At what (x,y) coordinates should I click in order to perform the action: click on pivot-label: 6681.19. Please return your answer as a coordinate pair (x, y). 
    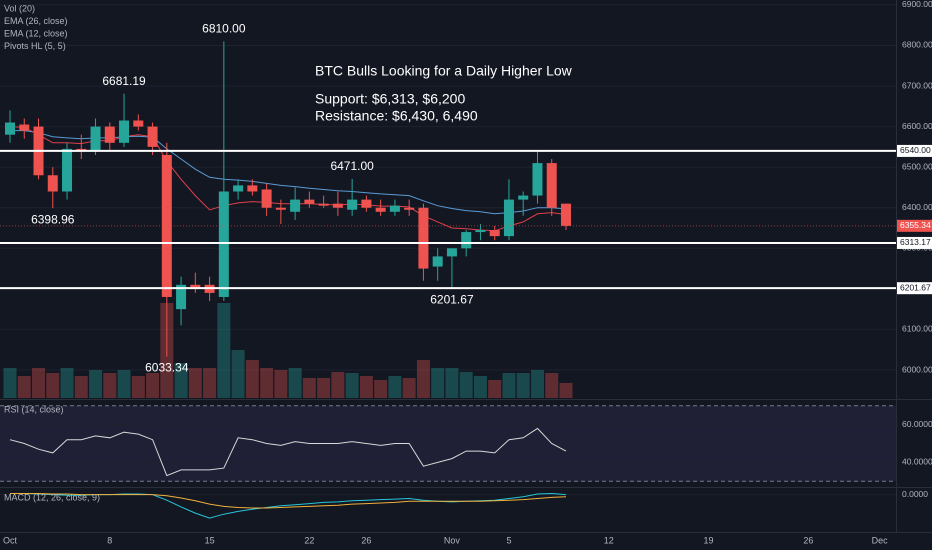
    Looking at the image, I should click on (124, 81).